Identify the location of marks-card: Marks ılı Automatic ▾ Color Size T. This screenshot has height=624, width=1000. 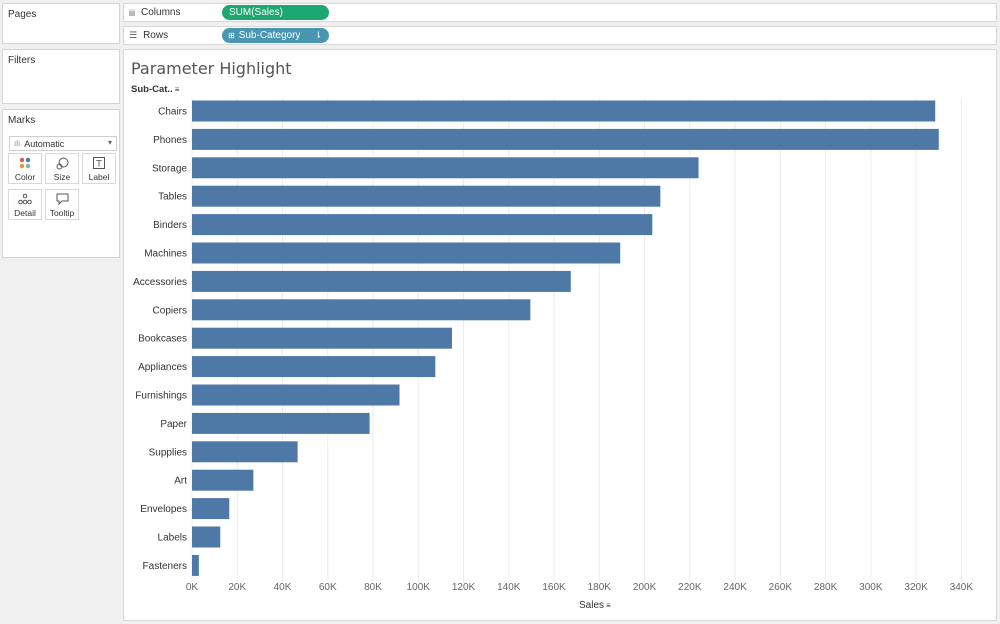
(61, 183).